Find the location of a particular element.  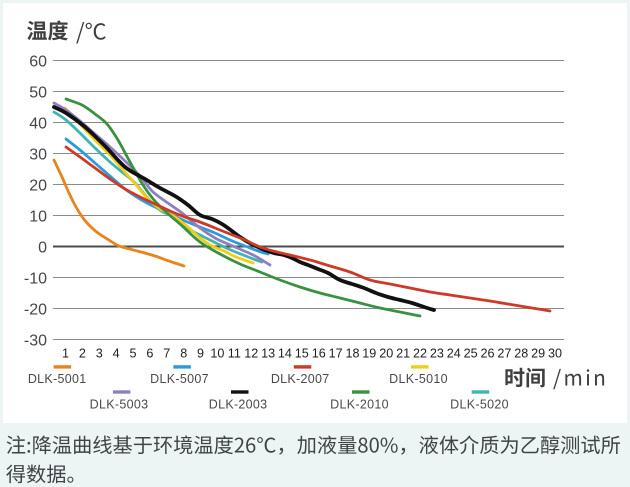

svg-text: -10 is located at coordinates (35, 278).